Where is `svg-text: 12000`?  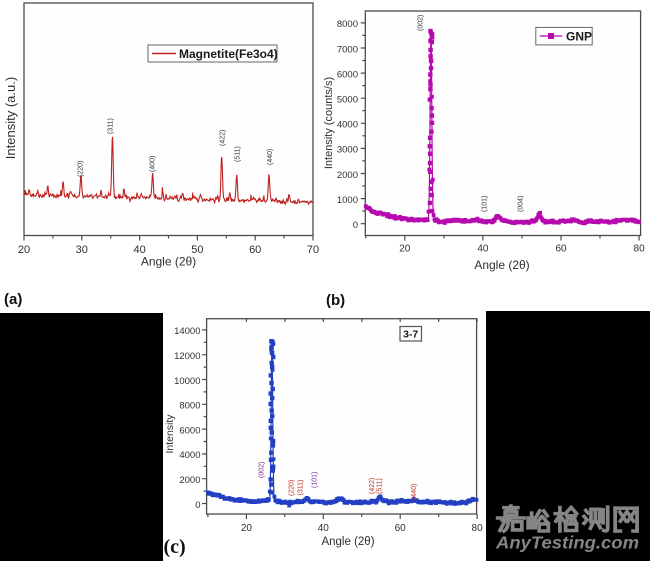
svg-text: 12000 is located at coordinates (187, 356).